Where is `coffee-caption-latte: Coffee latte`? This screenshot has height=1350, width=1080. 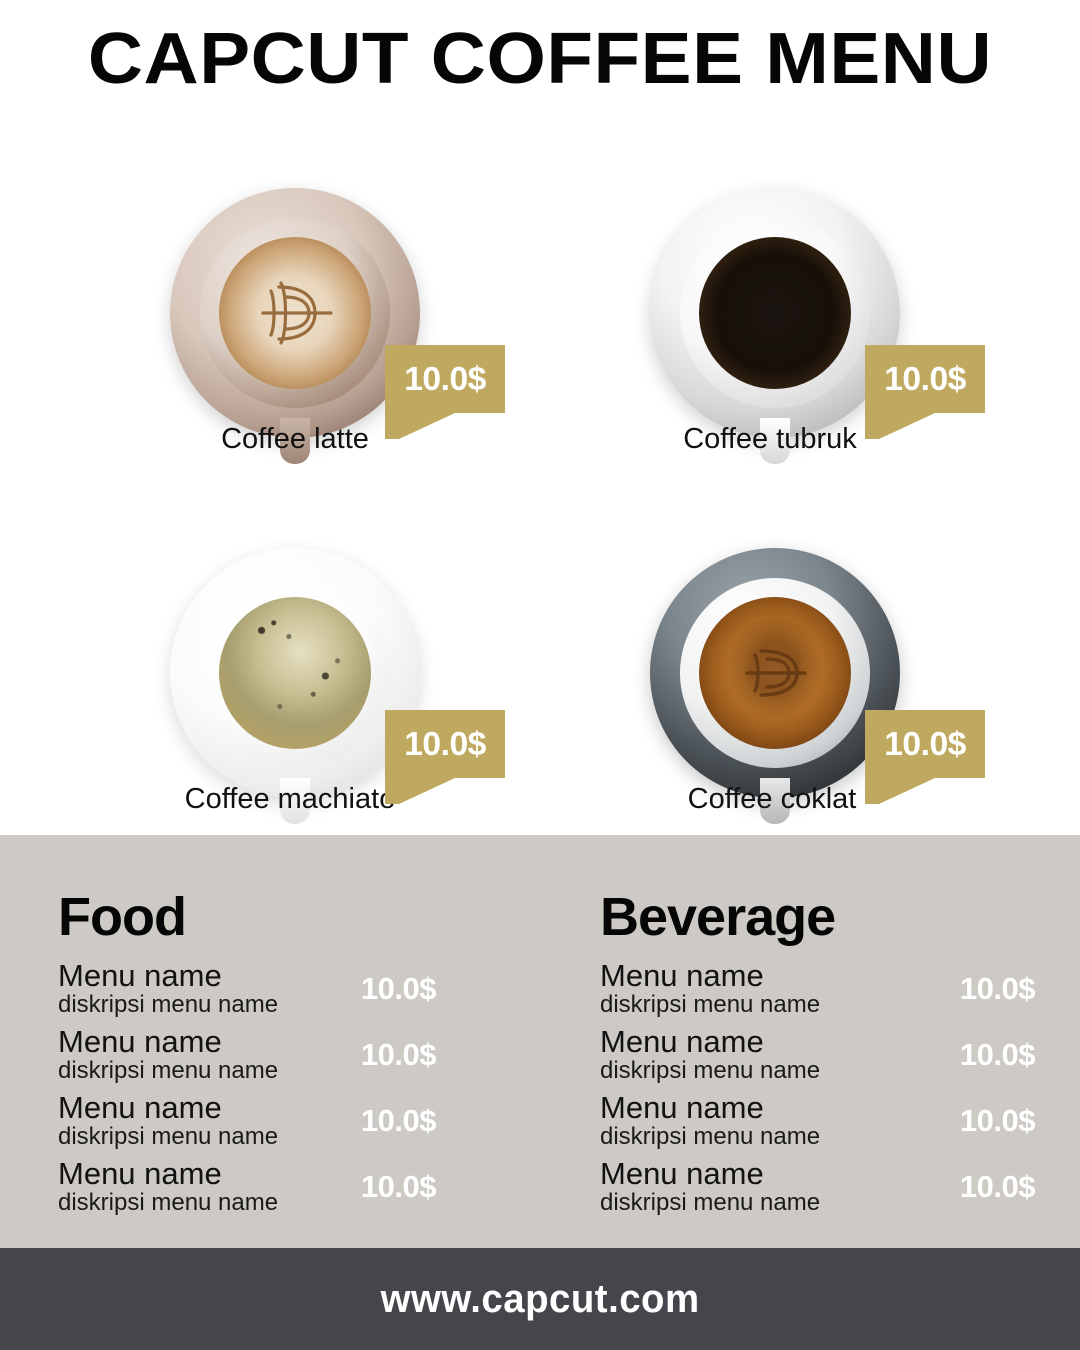
coffee-caption-latte: Coffee latte is located at coordinates (295, 439).